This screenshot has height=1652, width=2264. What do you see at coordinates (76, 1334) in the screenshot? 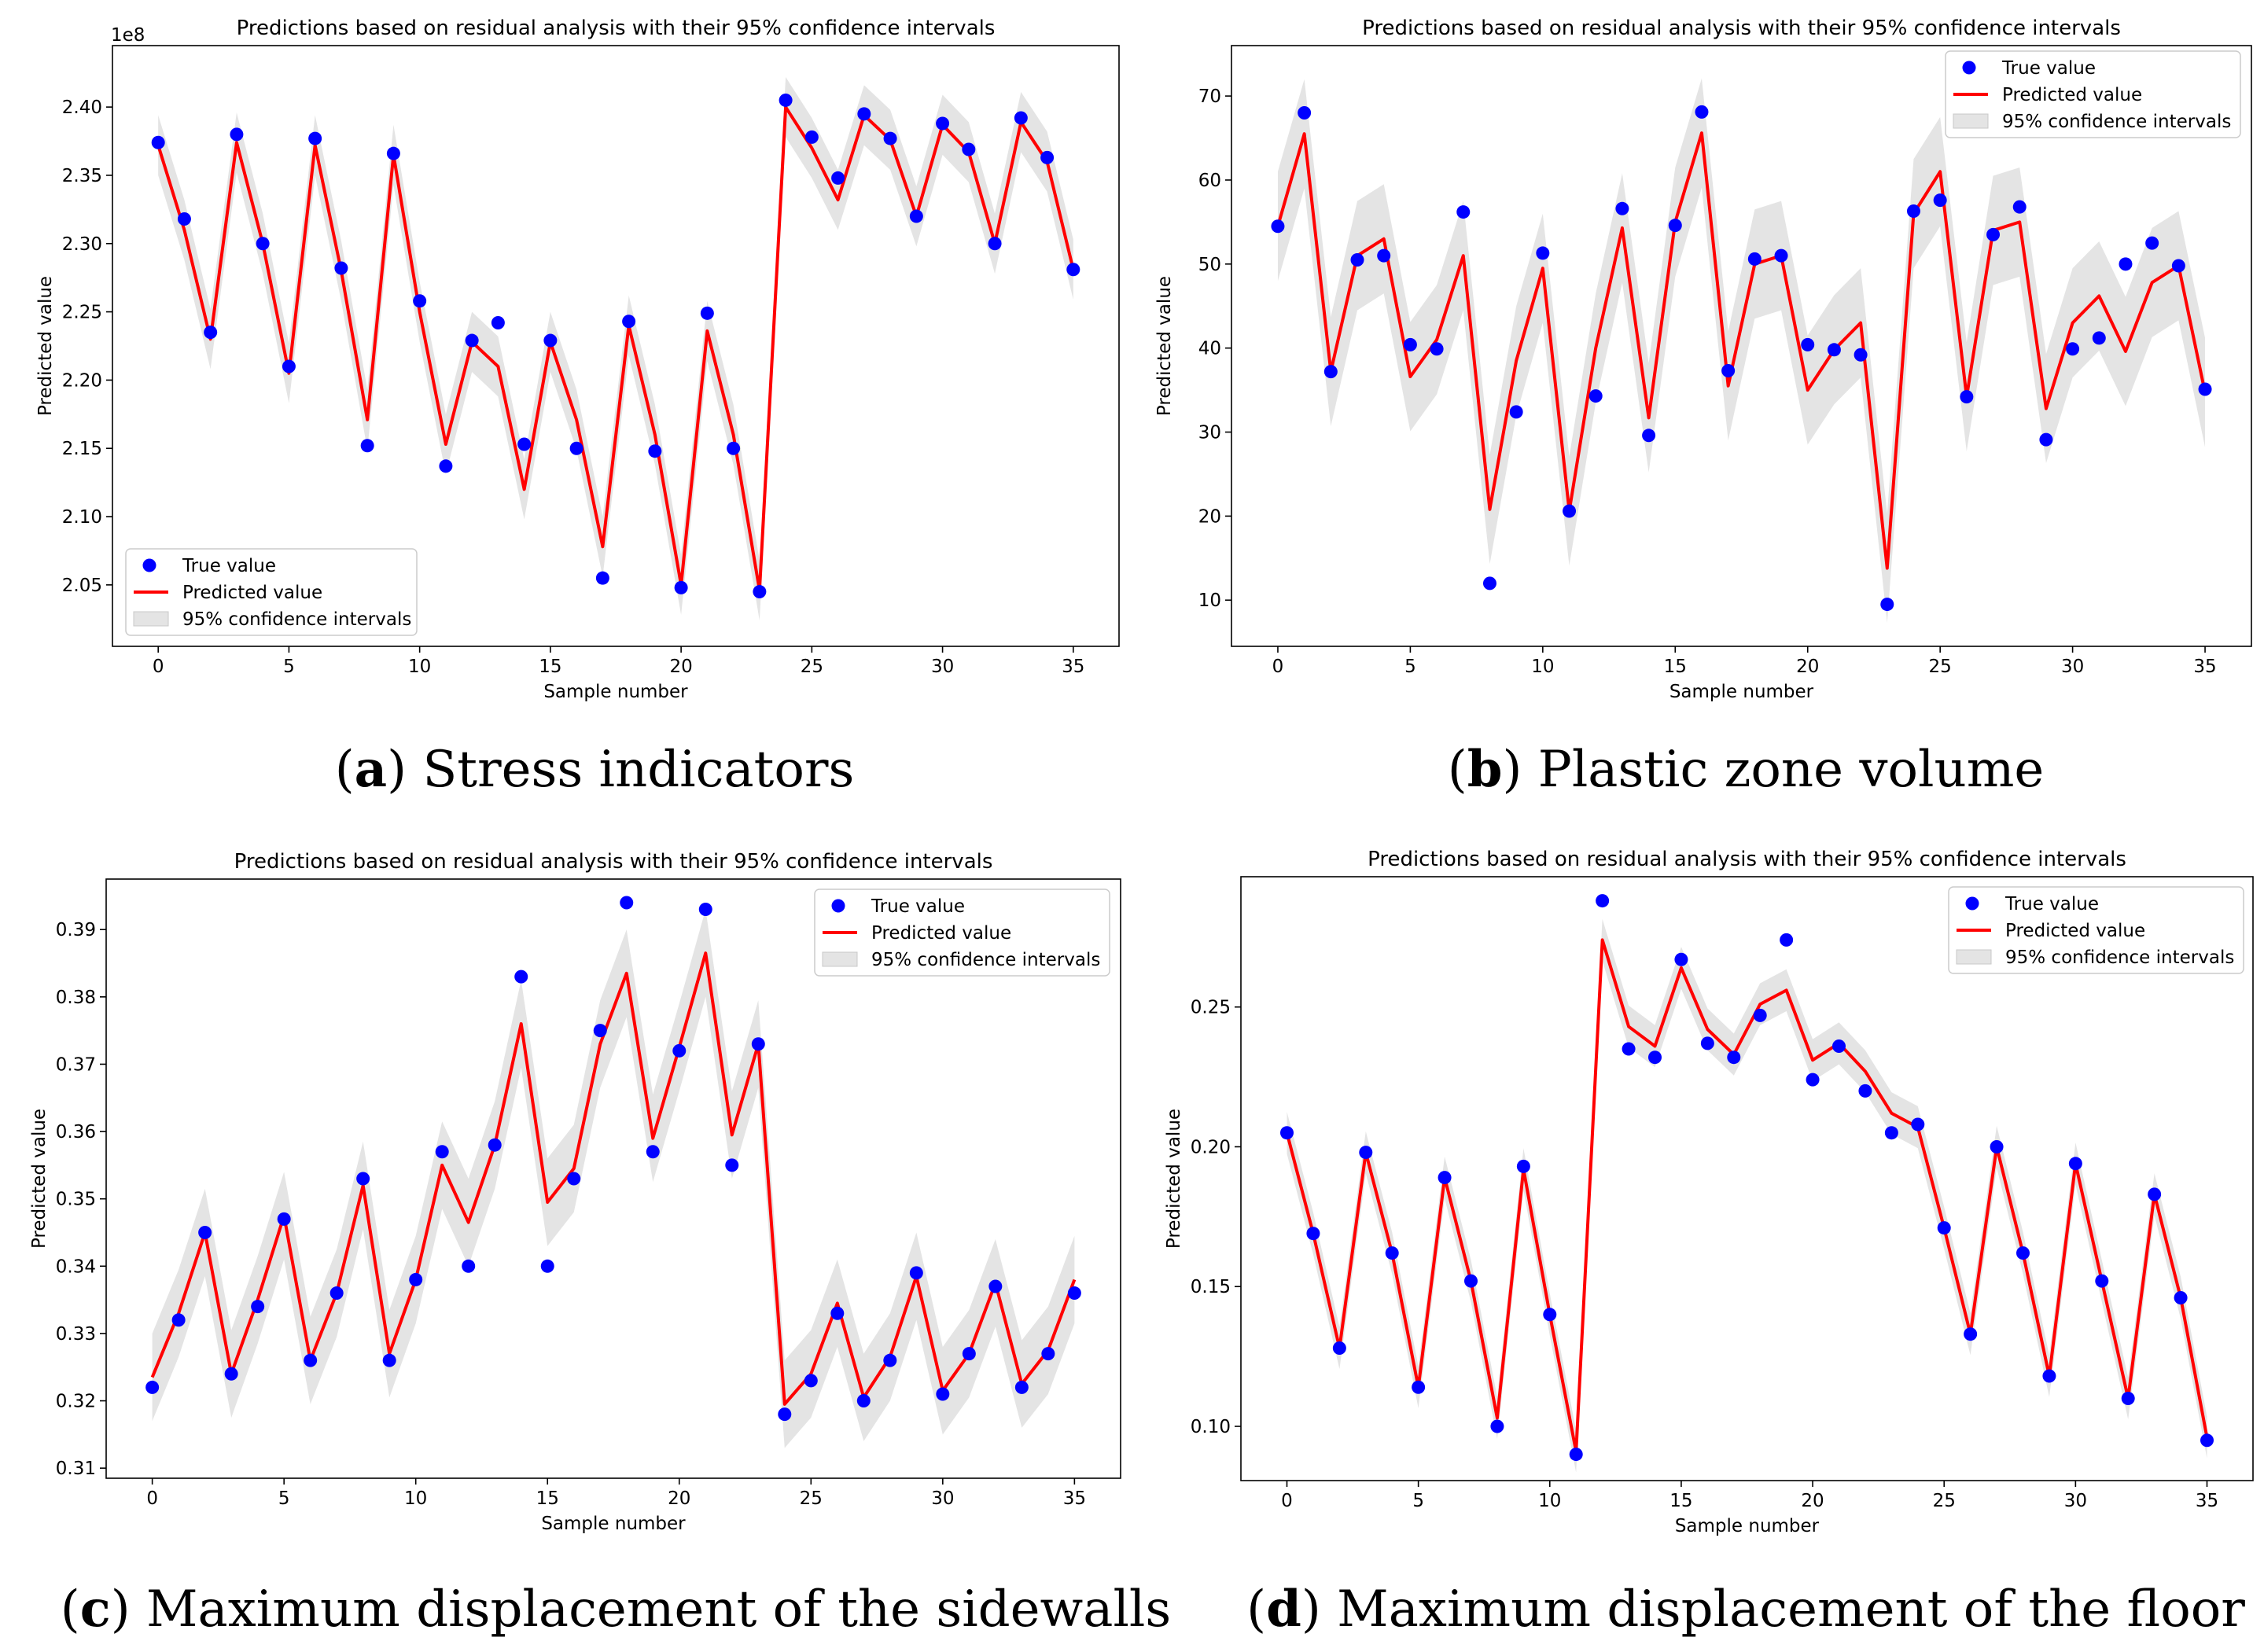
I see `y-tick-label: 0.33` at bounding box center [76, 1334].